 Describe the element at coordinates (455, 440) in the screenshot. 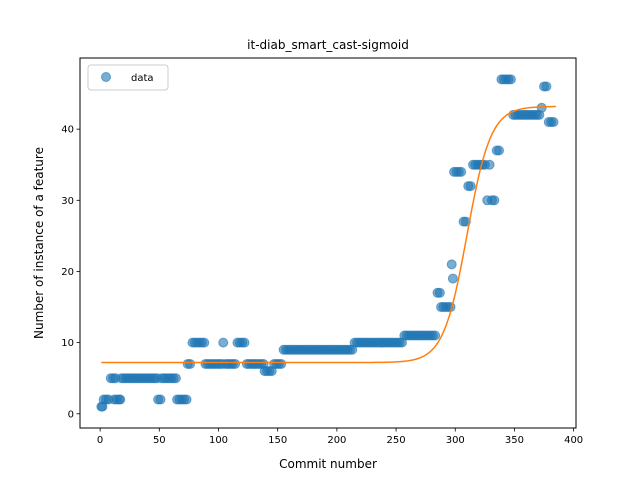

I see `x-tick-label: 300` at that location.